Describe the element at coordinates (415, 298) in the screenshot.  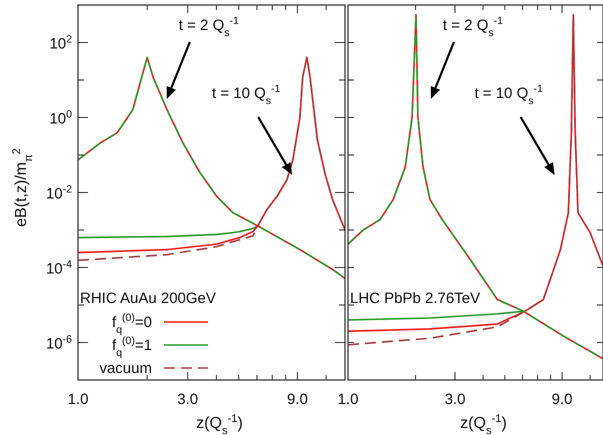
I see `annotation: LHC PbPb 2.76TeV` at that location.